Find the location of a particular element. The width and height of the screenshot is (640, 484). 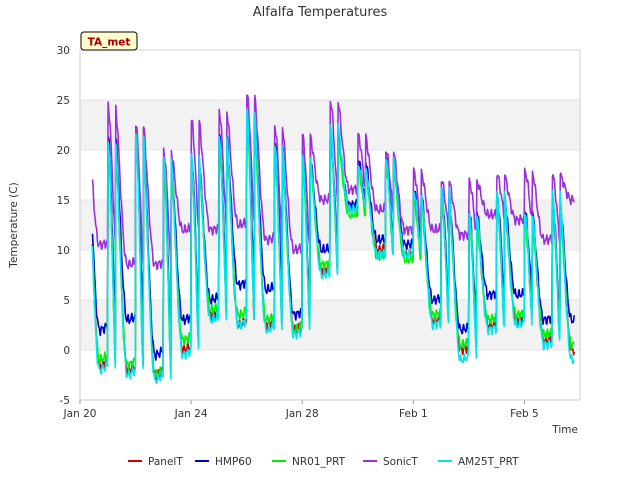

y-tick-label: 10 is located at coordinates (63, 251).